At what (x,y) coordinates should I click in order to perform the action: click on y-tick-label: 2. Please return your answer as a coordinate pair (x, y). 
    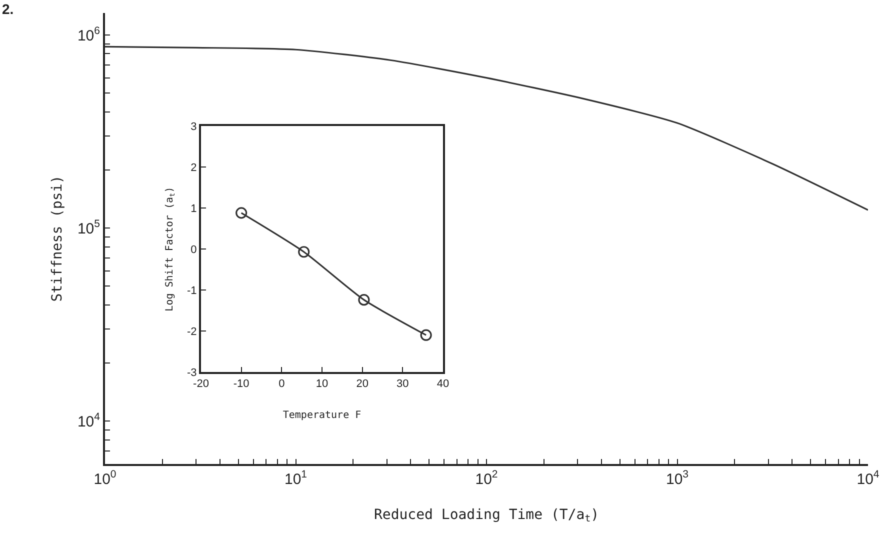
    Looking at the image, I should click on (193, 168).